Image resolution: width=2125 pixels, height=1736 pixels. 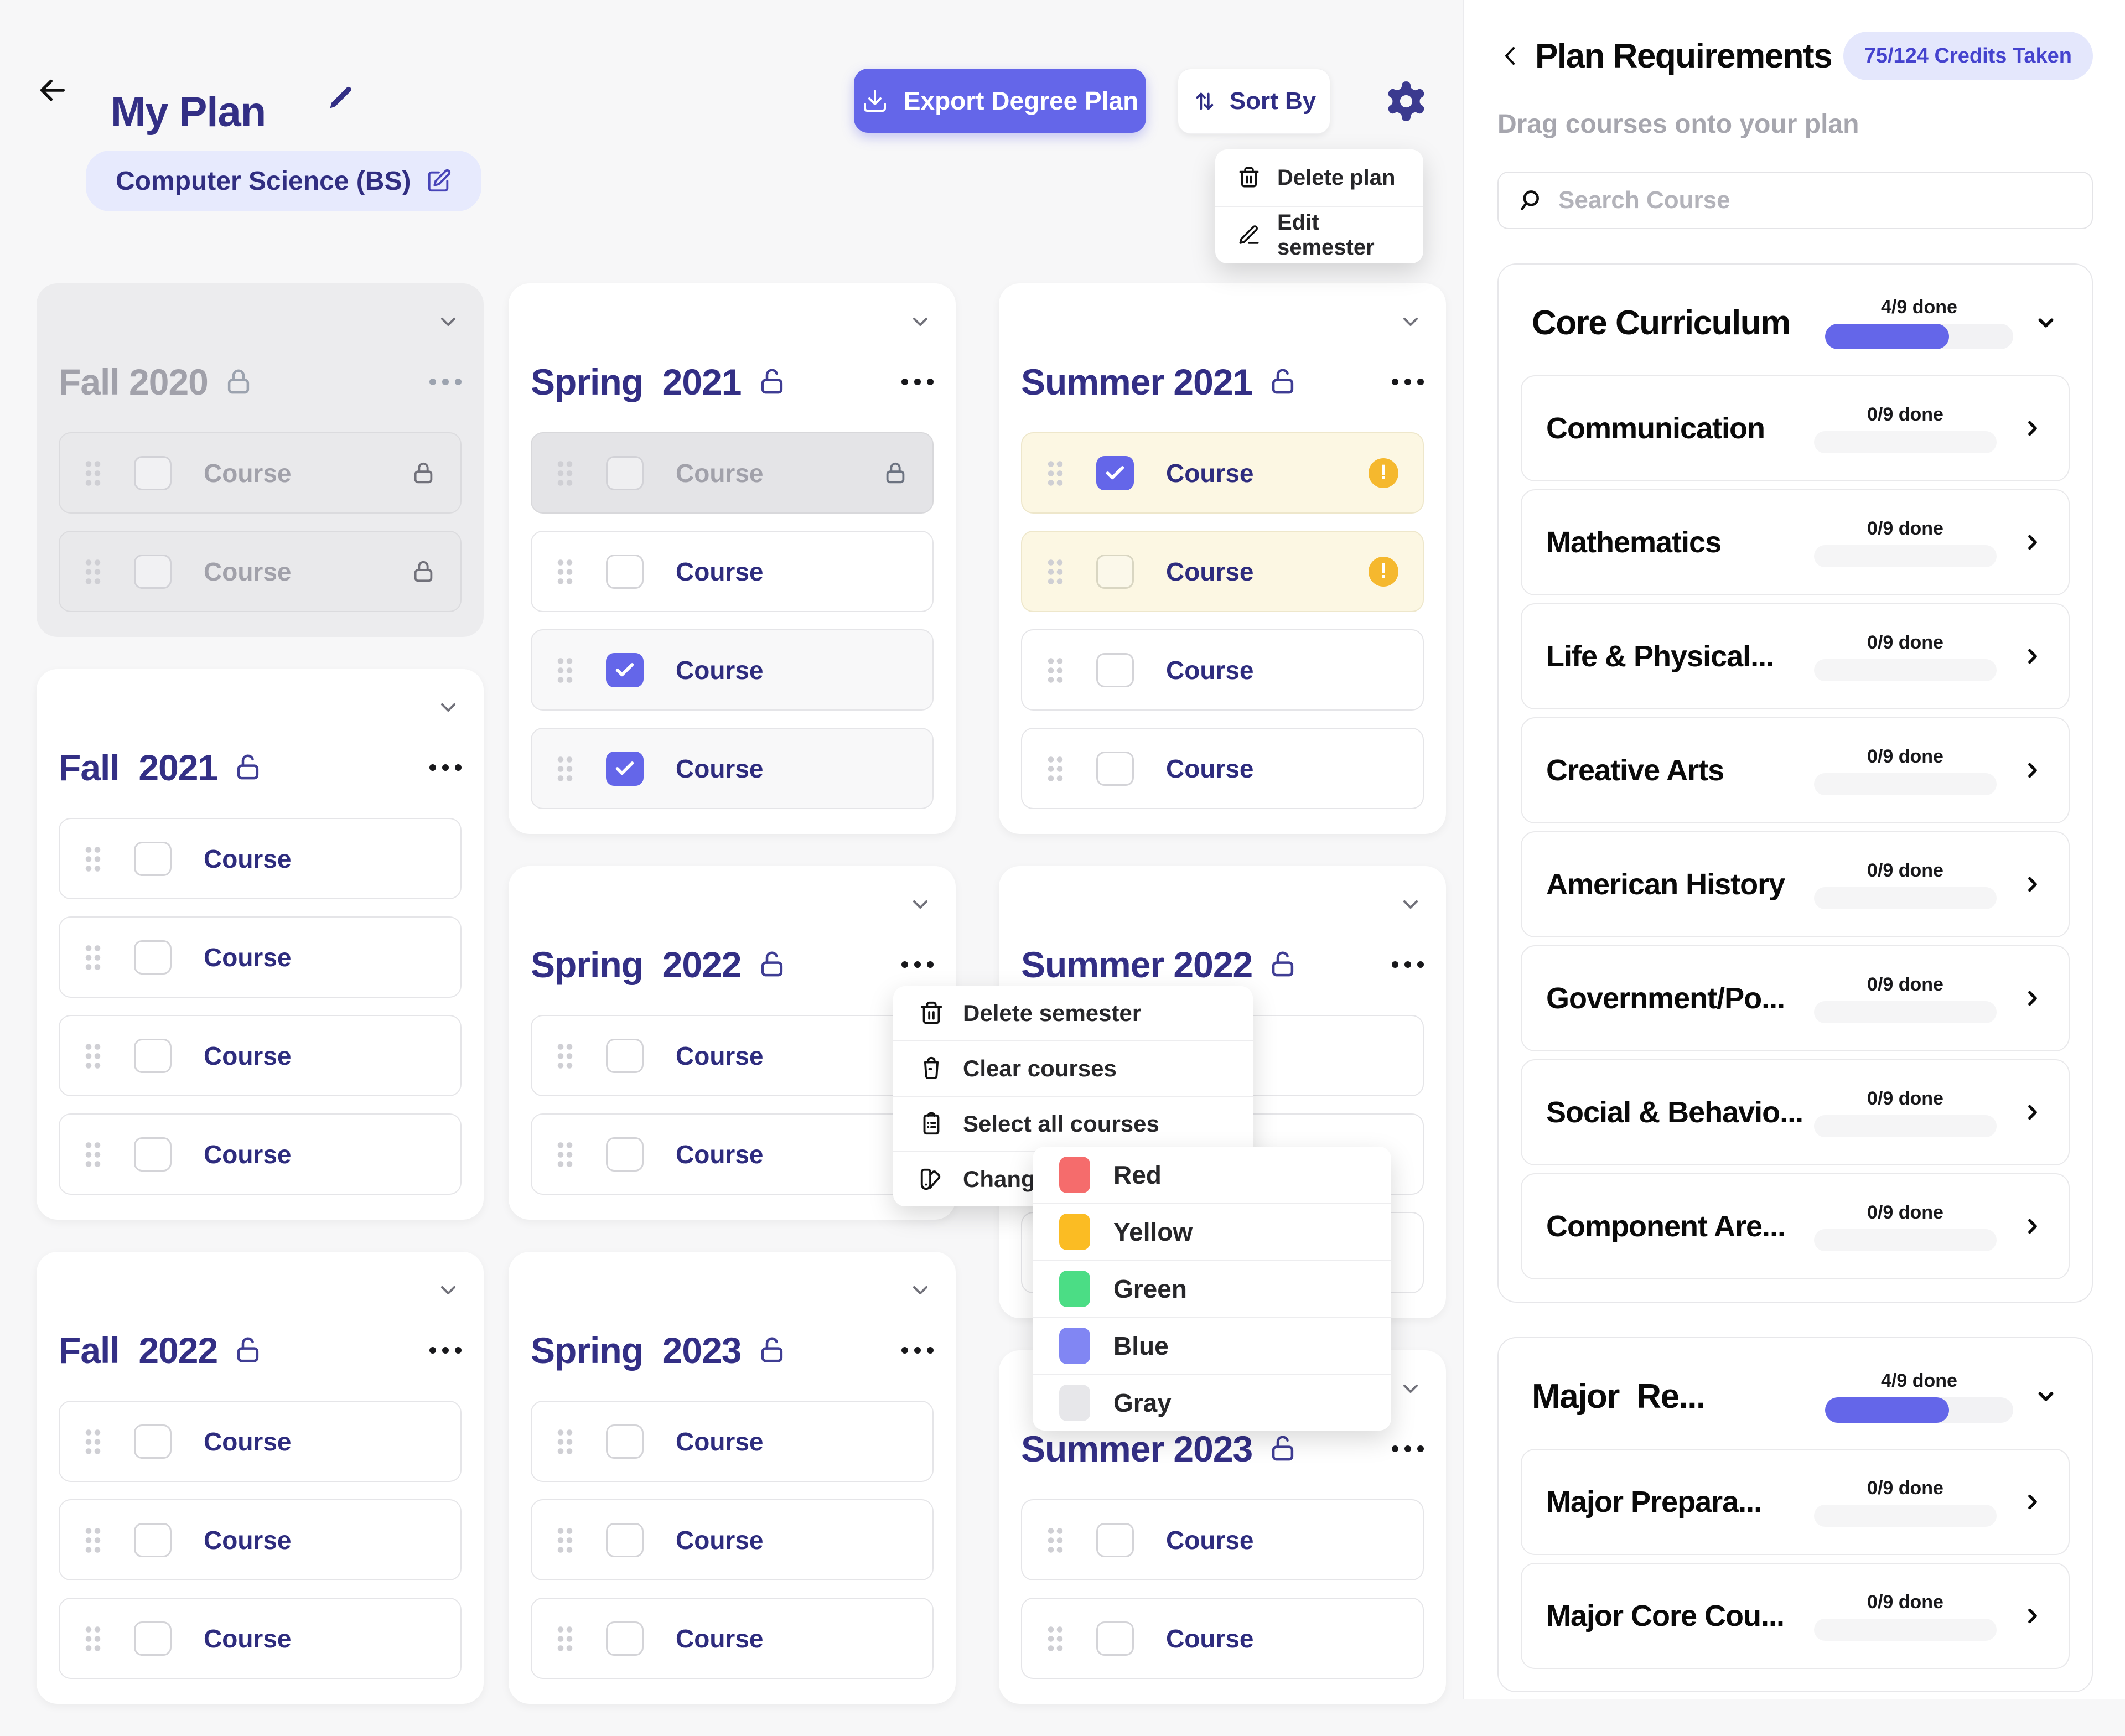 I want to click on color-option-gray: Gray, so click(x=1212, y=1402).